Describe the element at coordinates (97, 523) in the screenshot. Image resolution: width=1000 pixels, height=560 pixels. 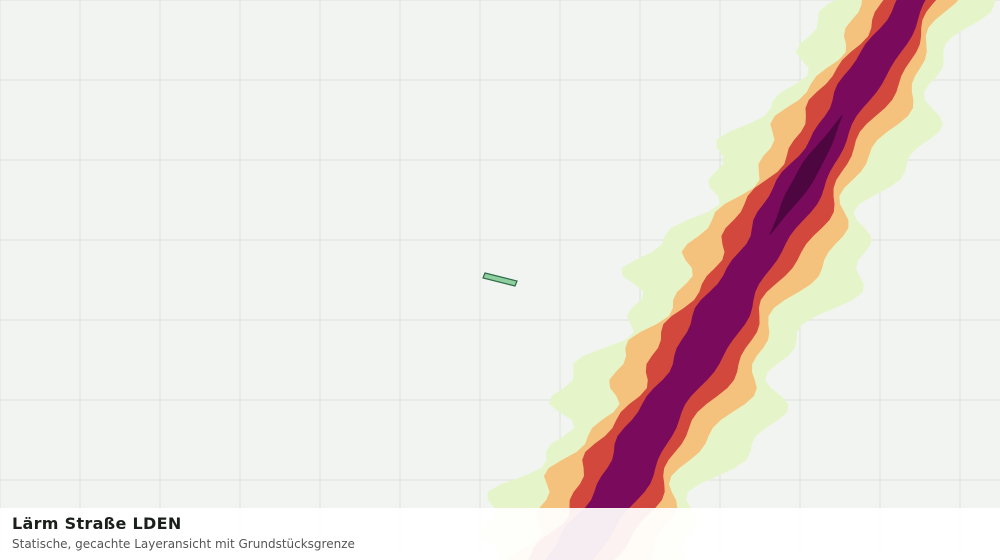
I see `layer-title: Lärm Straße LDEN` at that location.